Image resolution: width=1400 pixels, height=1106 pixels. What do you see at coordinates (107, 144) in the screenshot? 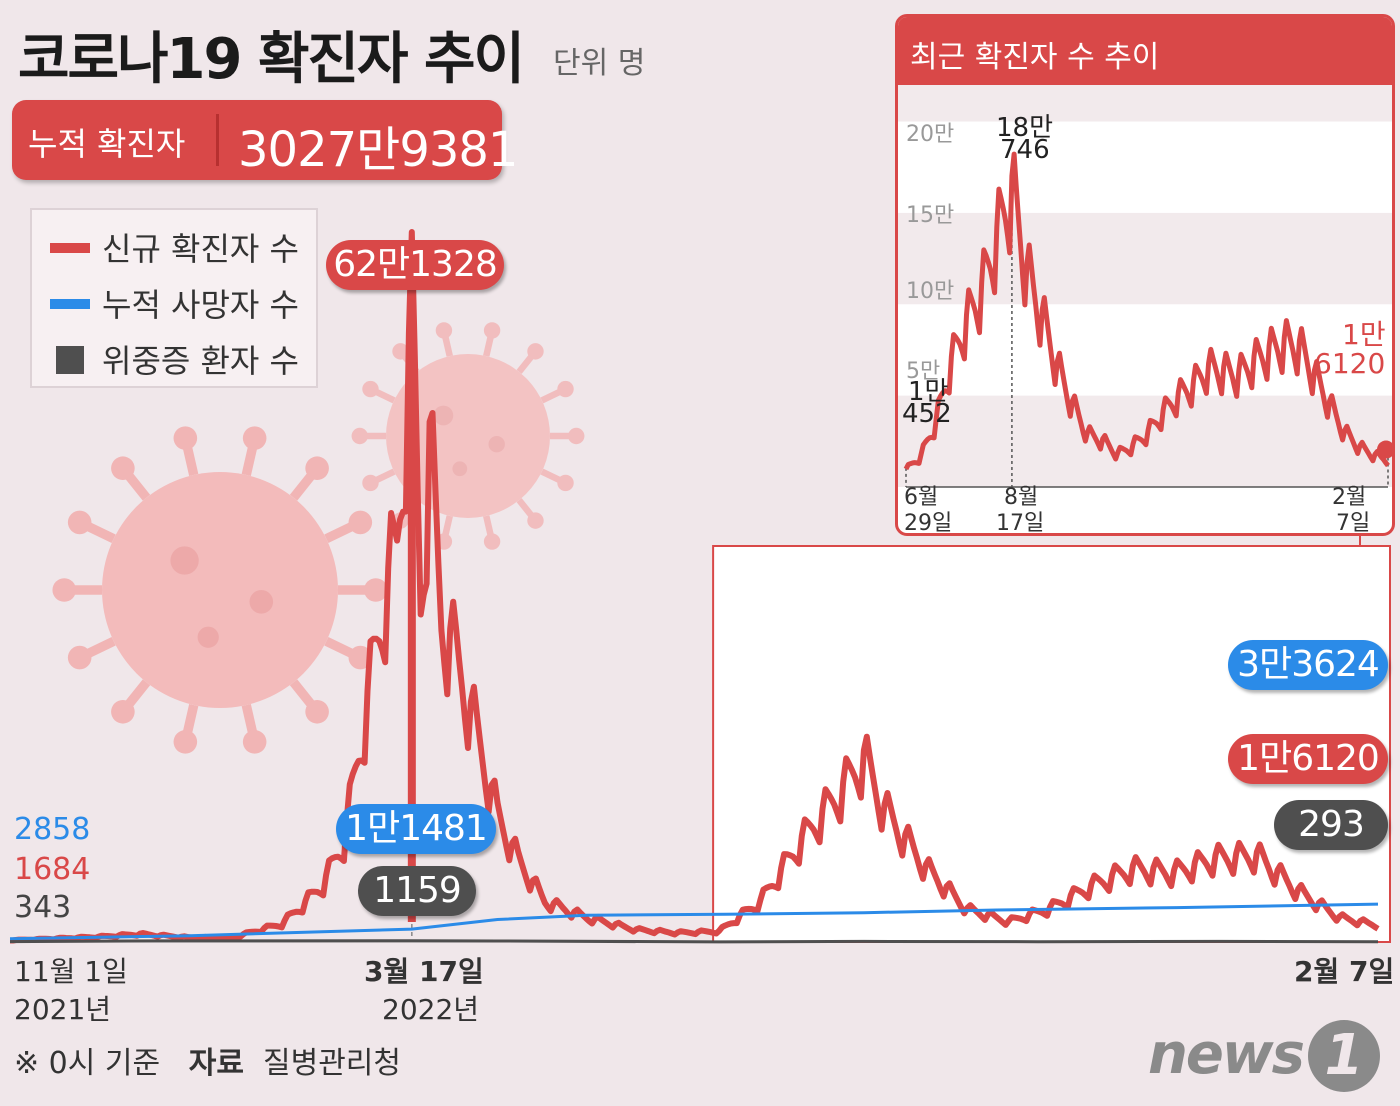
I see `cumulative-cases-label: 누적 확진자` at bounding box center [107, 144].